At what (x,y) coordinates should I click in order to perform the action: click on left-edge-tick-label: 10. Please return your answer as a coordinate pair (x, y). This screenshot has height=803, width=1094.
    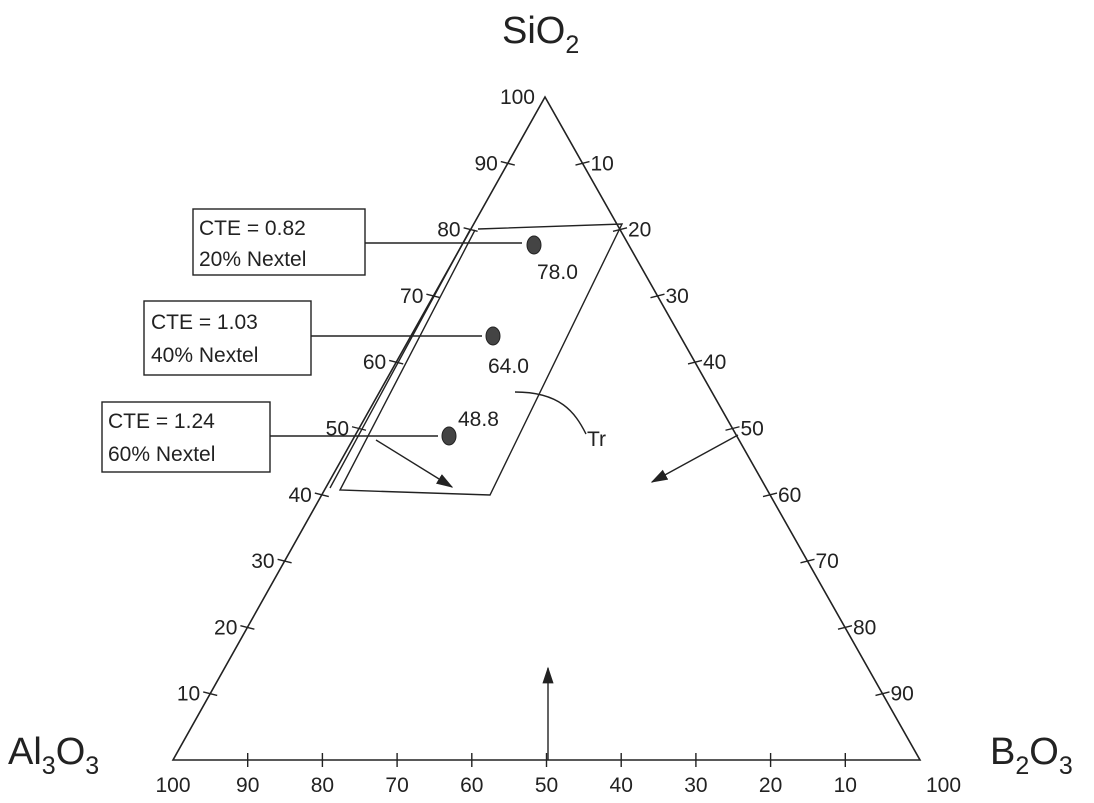
    Looking at the image, I should click on (188, 694).